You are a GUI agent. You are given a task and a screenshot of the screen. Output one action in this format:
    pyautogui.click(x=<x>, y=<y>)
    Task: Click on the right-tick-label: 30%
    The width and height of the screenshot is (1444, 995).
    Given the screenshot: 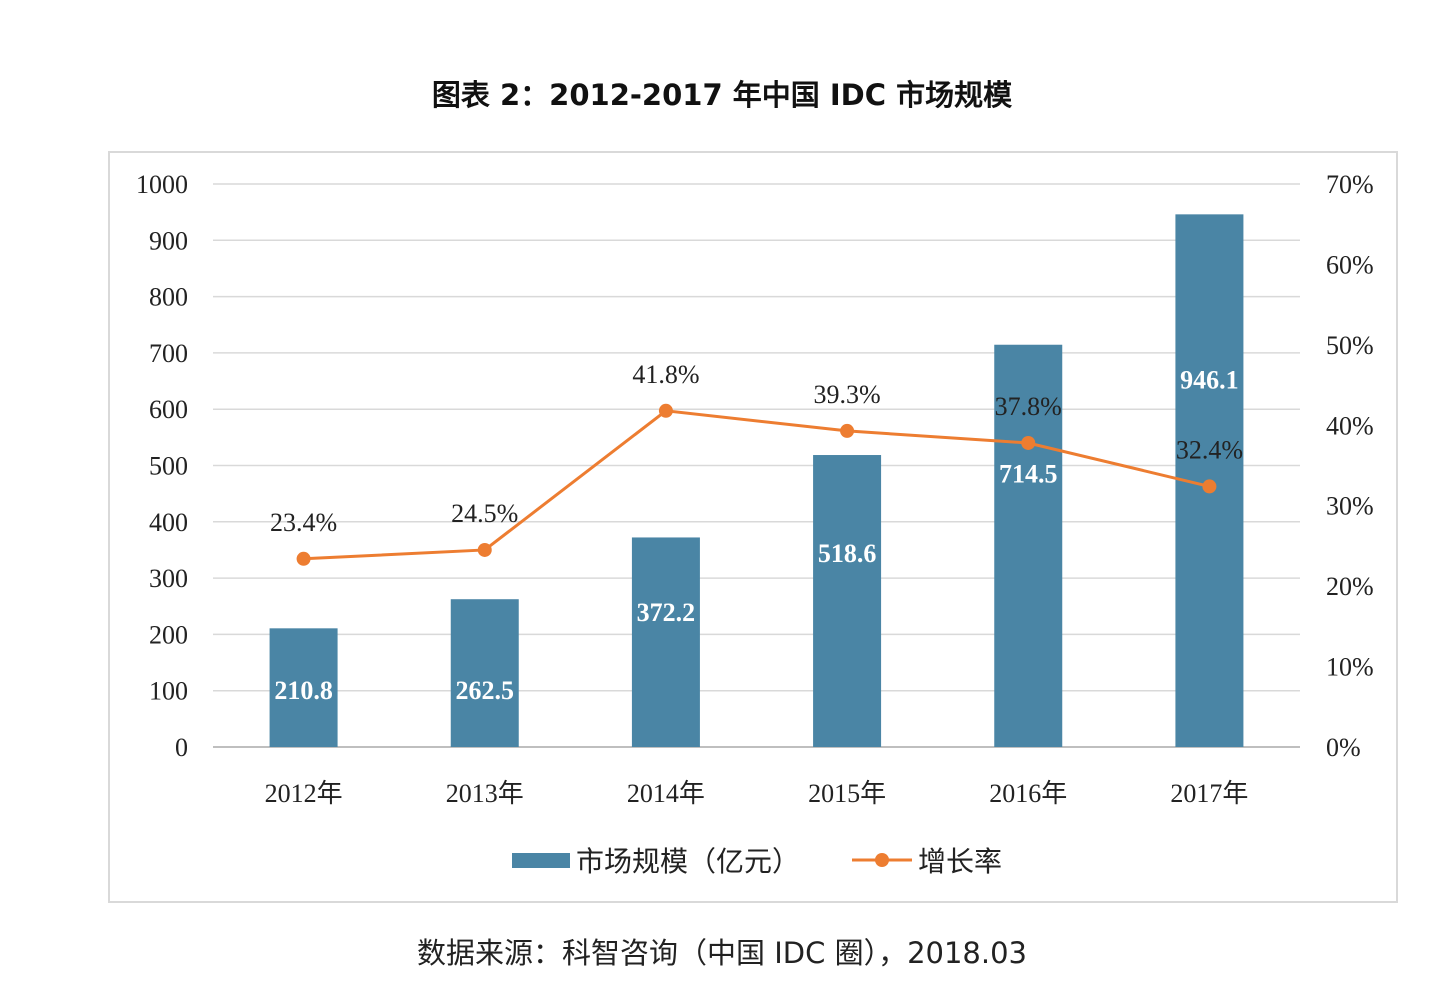 What is the action you would take?
    pyautogui.click(x=1350, y=506)
    